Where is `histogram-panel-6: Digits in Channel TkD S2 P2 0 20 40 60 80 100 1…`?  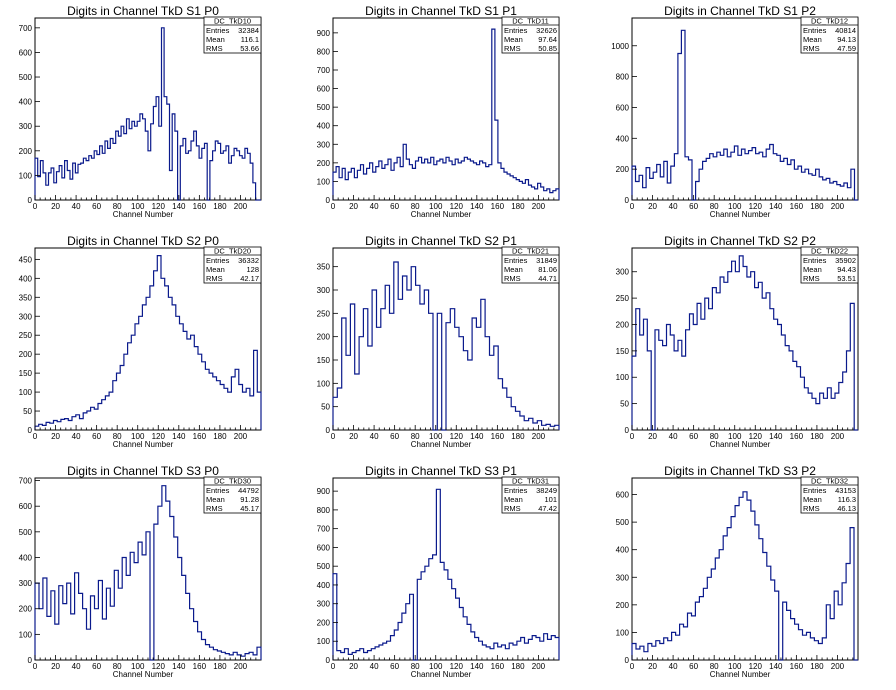 histogram-panel-6: Digits in Channel TkD S2 P2 0 20 40 60 80 100 1… is located at coordinates (737, 341).